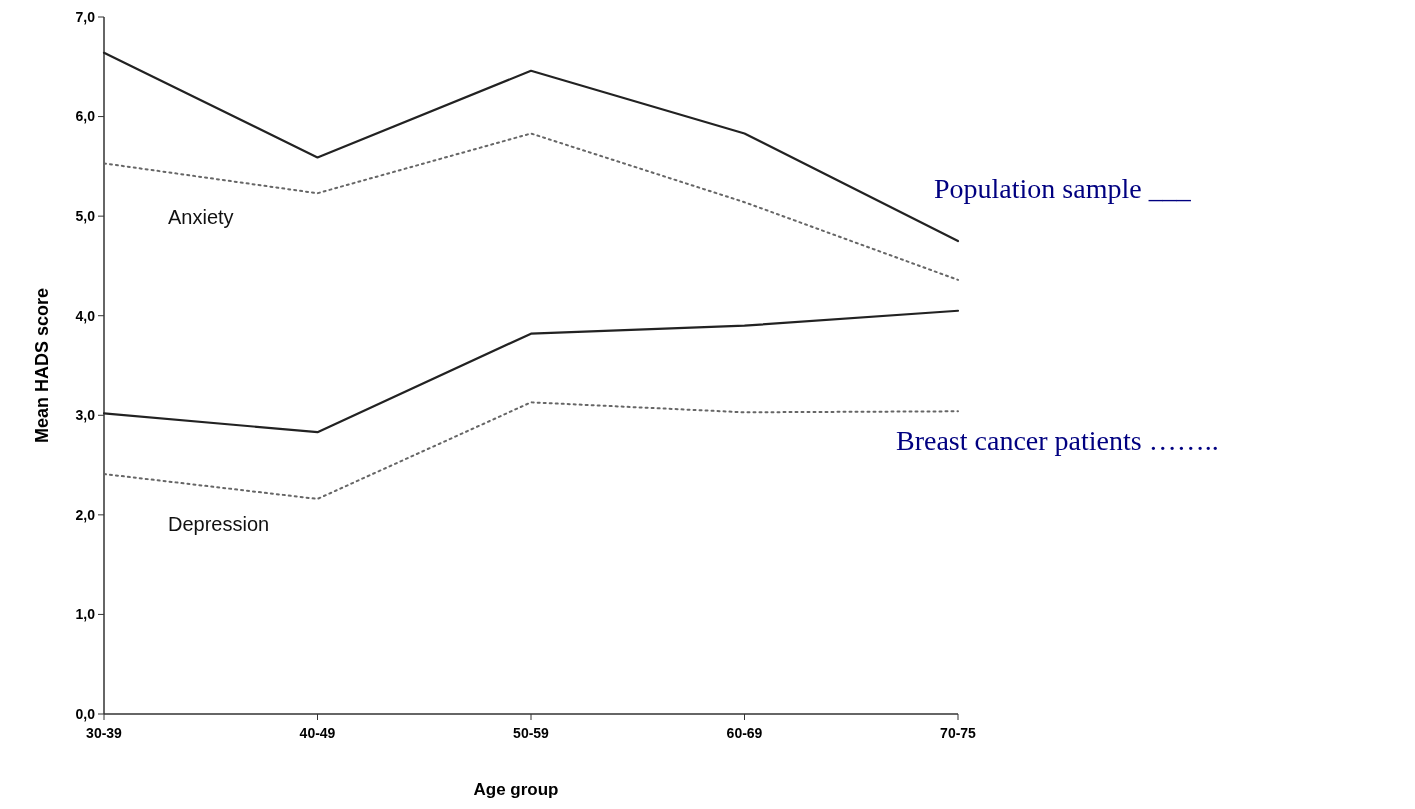 This screenshot has height=809, width=1415. I want to click on y-tick-label: 3,0, so click(85, 415).